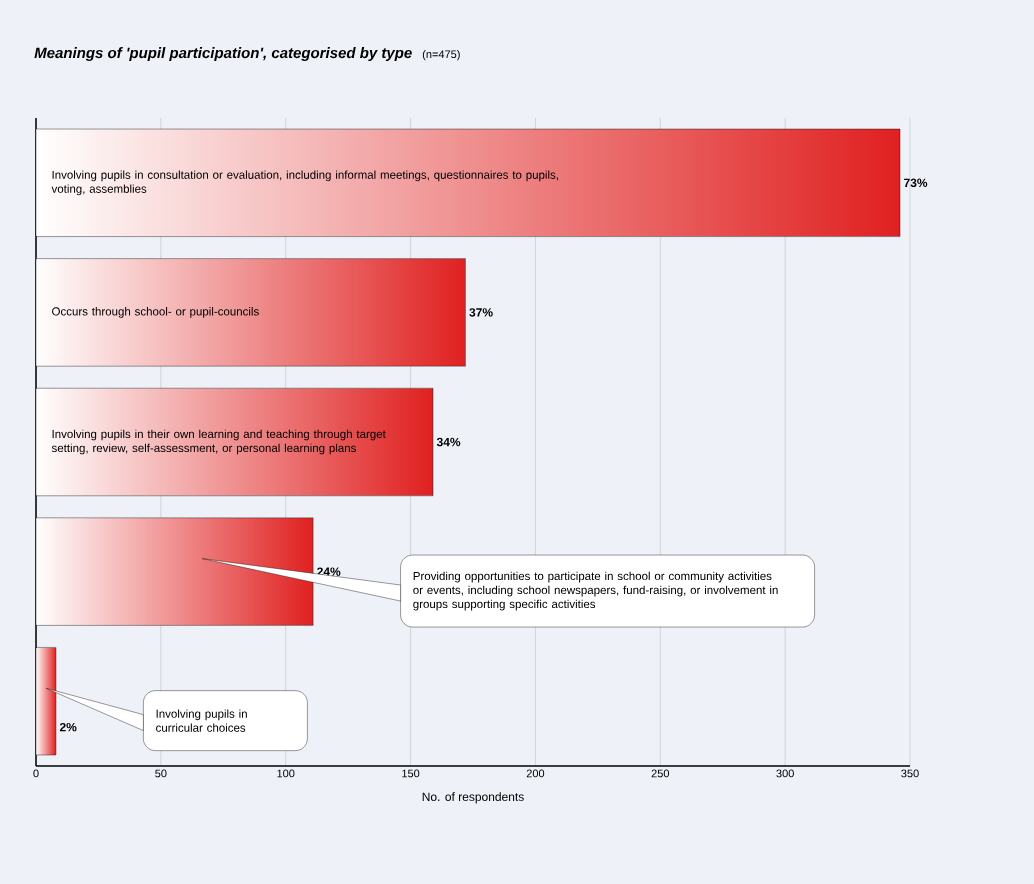 Image resolution: width=1034 pixels, height=884 pixels. What do you see at coordinates (473, 798) in the screenshot?
I see `x-axis-title: No. of respondents` at bounding box center [473, 798].